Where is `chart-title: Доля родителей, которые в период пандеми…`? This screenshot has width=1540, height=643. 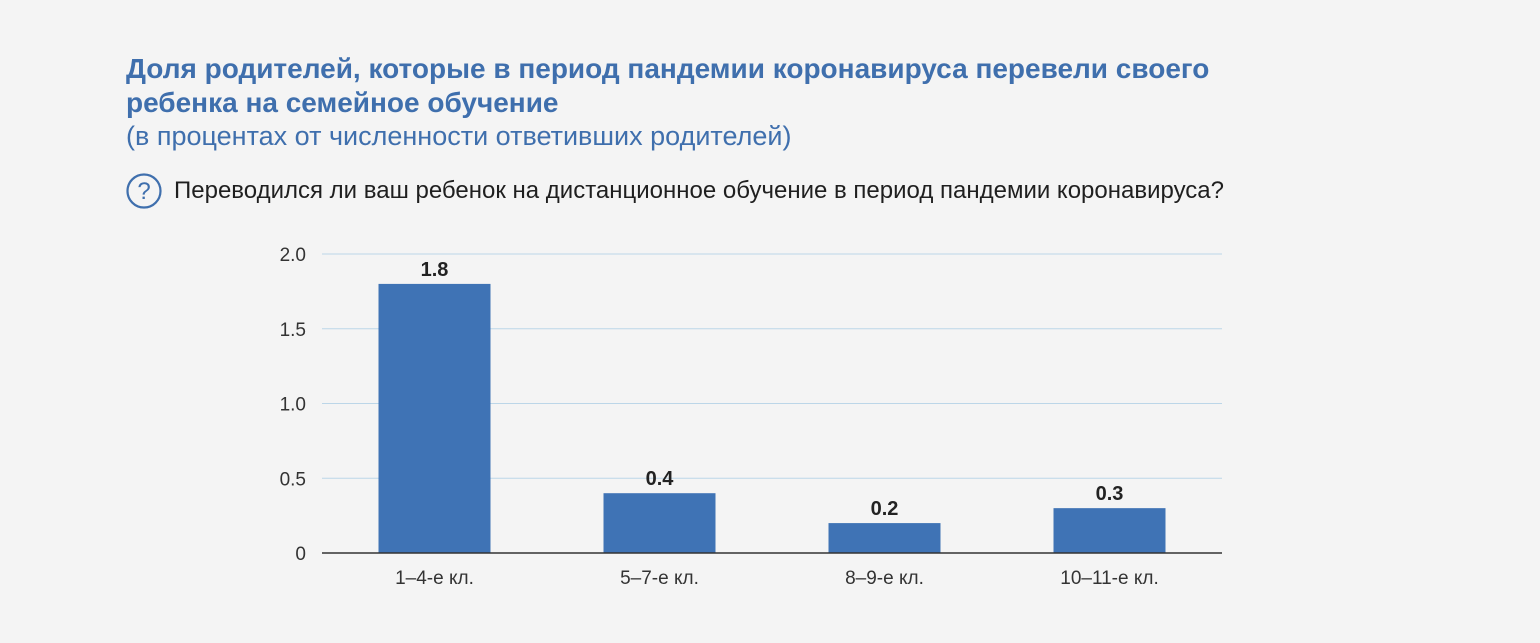
chart-title: Доля родителей, которые в период пандеми… is located at coordinates (668, 85).